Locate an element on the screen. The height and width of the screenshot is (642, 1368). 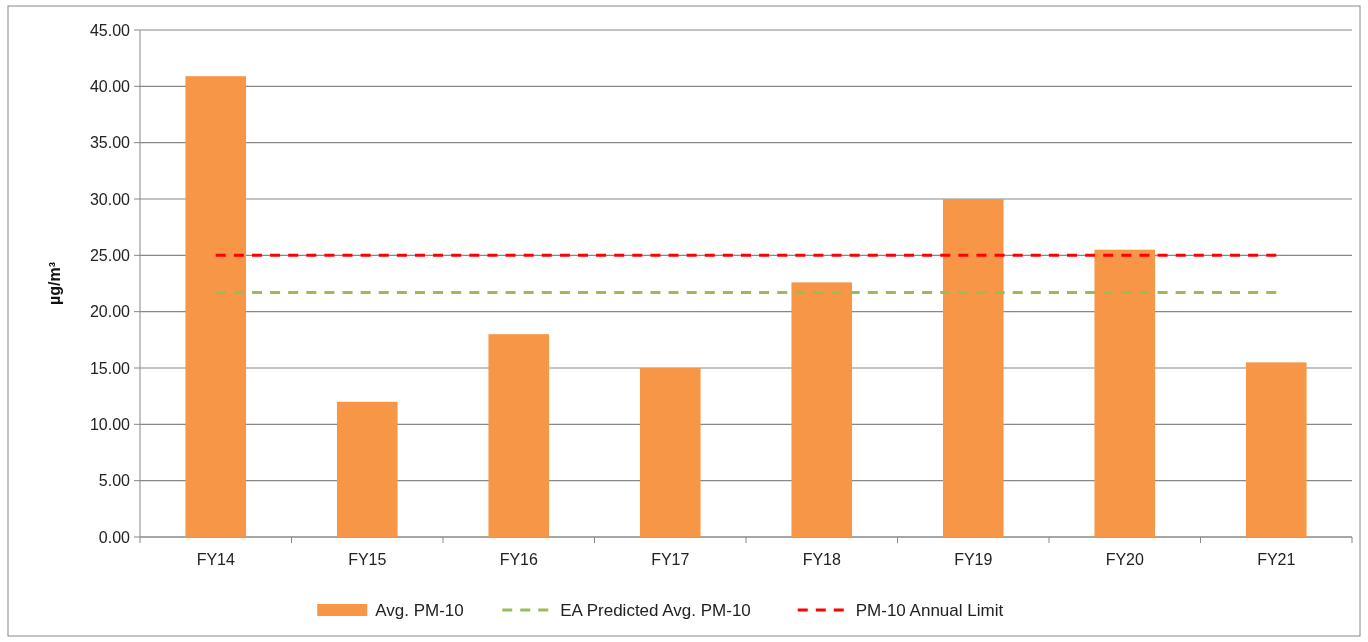
y-axis-title: µg/m³ is located at coordinates (54, 283).